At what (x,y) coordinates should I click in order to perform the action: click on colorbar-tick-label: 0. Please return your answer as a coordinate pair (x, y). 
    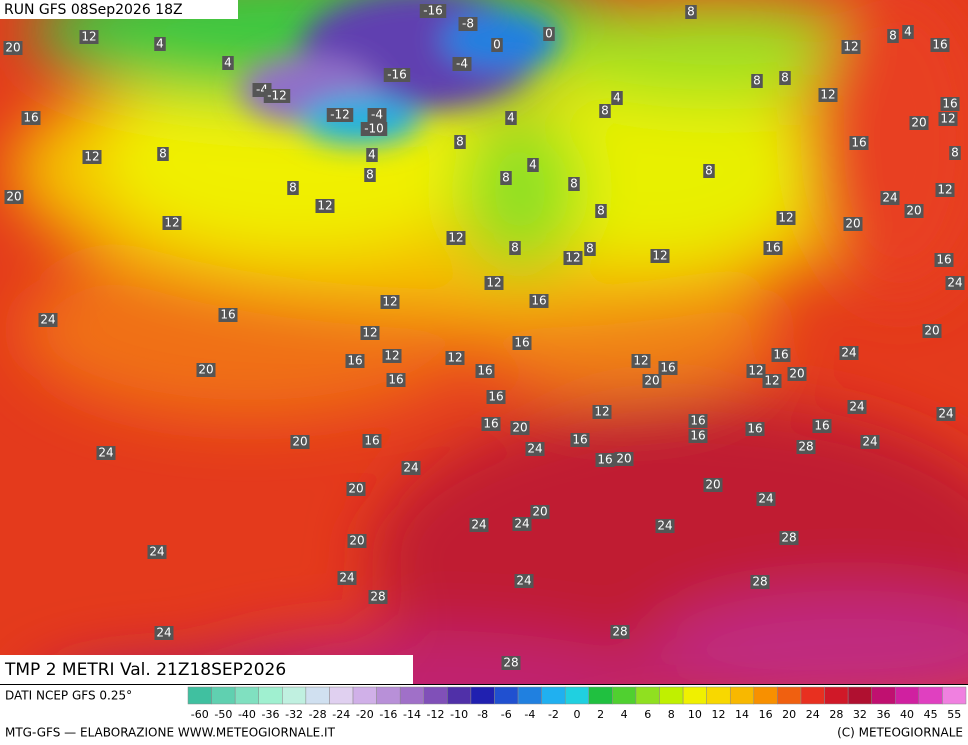
    Looking at the image, I should click on (577, 714).